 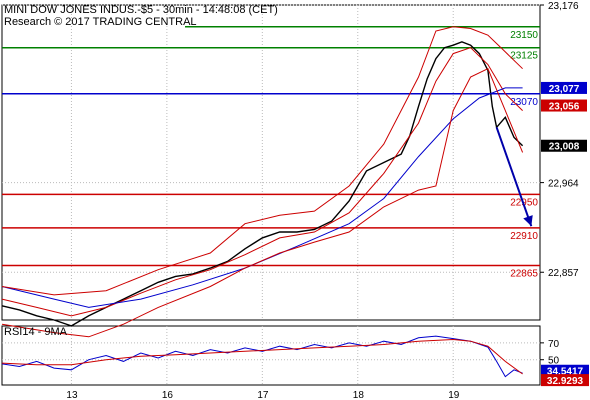 I want to click on y-tick-label: 23,176, so click(x=563, y=6).